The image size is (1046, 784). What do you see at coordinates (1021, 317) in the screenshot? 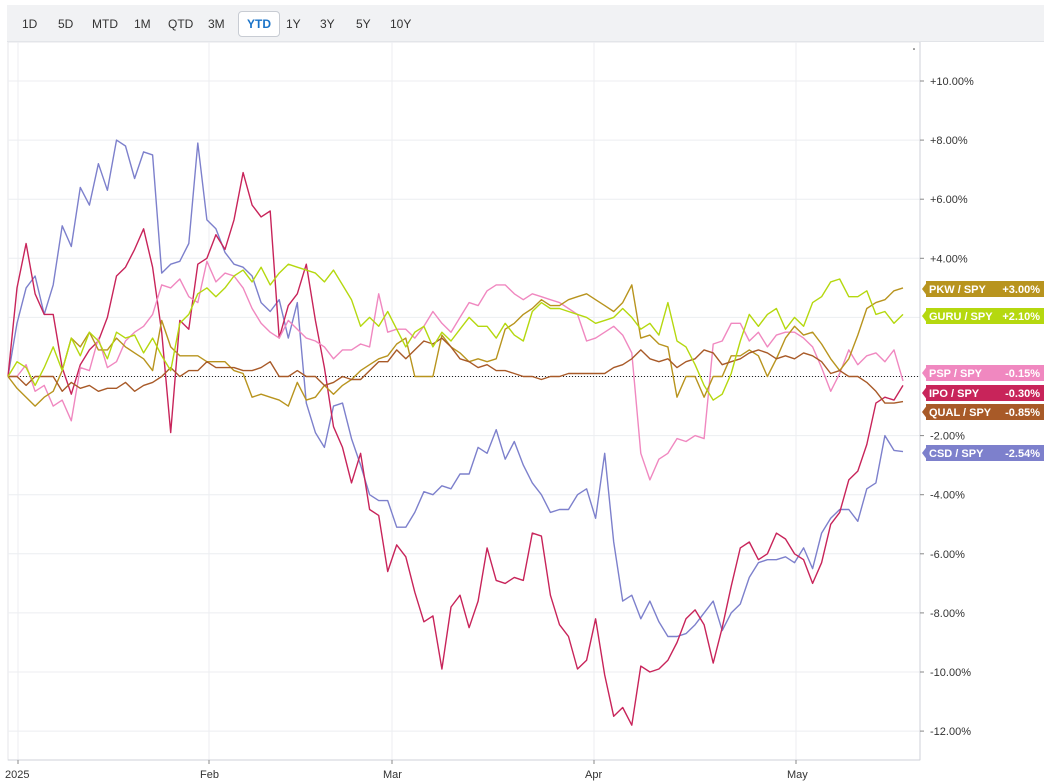
I see `tag-value: +2.10%` at bounding box center [1021, 317].